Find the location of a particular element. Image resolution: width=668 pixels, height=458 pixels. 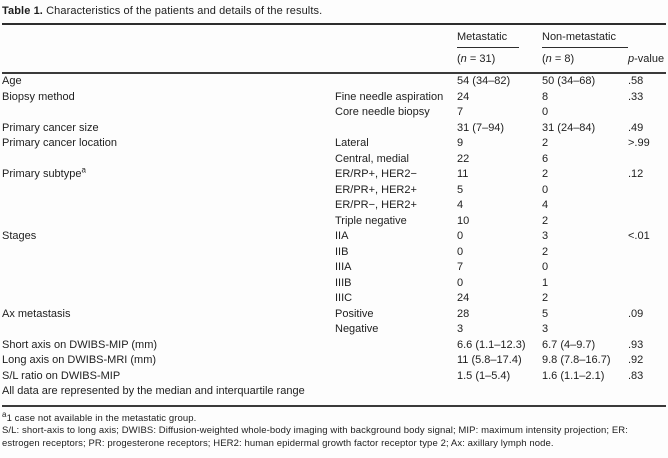

cell-metastatic-value: 5 is located at coordinates (460, 189).